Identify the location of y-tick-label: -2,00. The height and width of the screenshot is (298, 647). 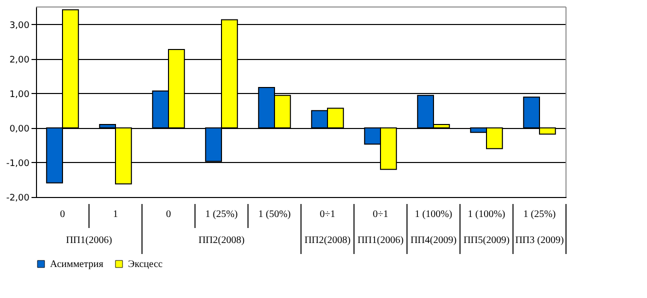
(18, 199).